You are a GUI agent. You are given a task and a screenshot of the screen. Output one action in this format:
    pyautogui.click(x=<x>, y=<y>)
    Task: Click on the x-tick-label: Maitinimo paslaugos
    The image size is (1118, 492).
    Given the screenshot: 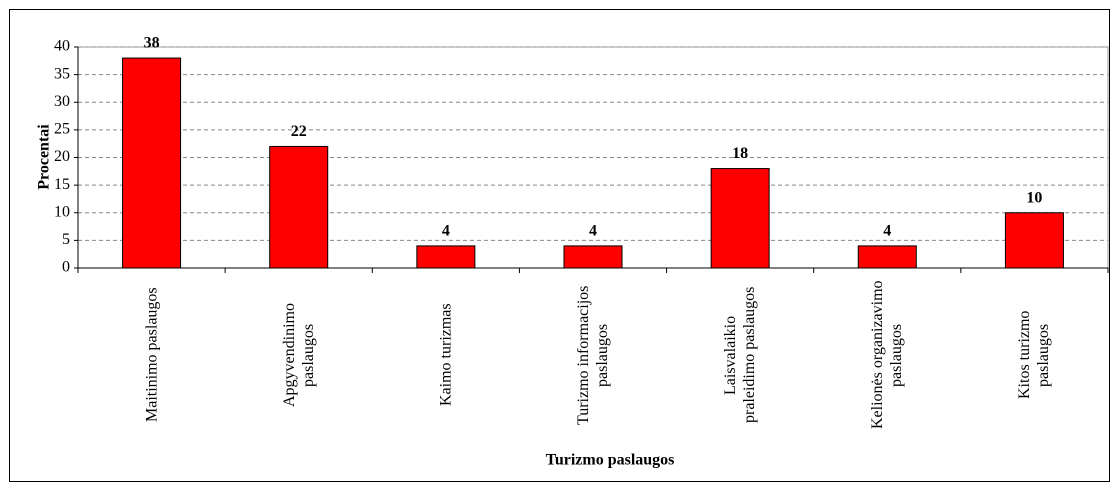 What is the action you would take?
    pyautogui.click(x=152, y=355)
    